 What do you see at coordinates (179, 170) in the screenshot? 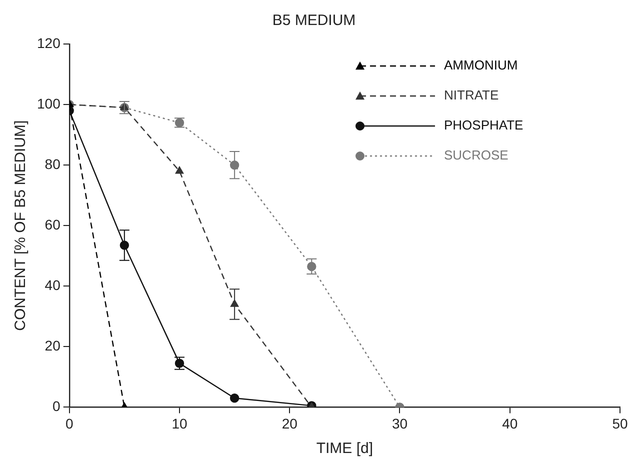
I see `point` at bounding box center [179, 170].